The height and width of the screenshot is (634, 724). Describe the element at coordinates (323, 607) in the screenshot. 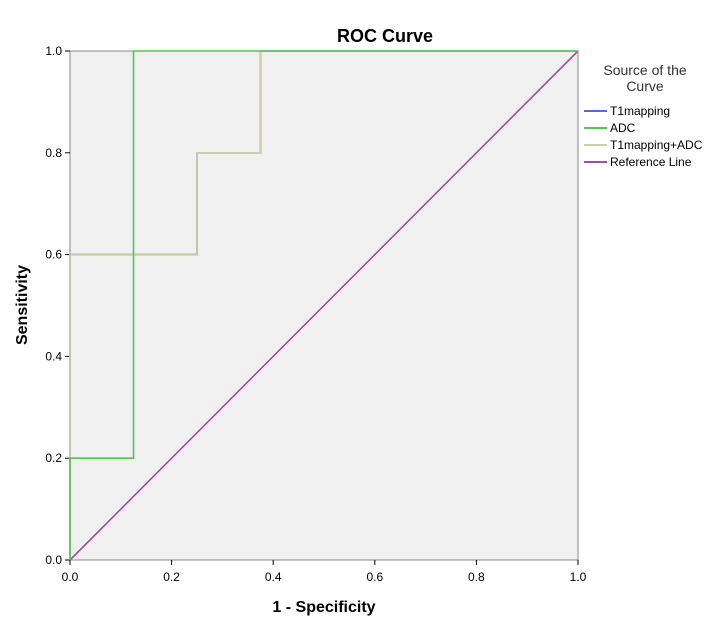

I see `x-axis-label: 1 - Specificity` at that location.